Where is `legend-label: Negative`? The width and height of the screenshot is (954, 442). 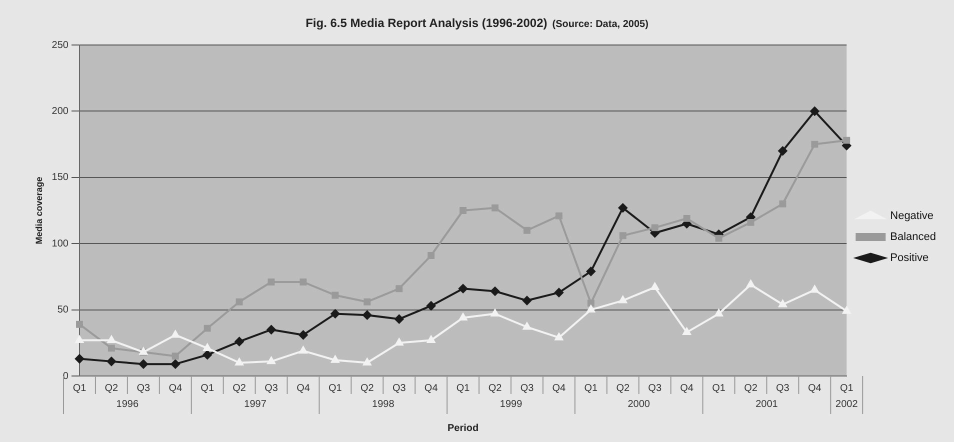
legend-label: Negative is located at coordinates (912, 216).